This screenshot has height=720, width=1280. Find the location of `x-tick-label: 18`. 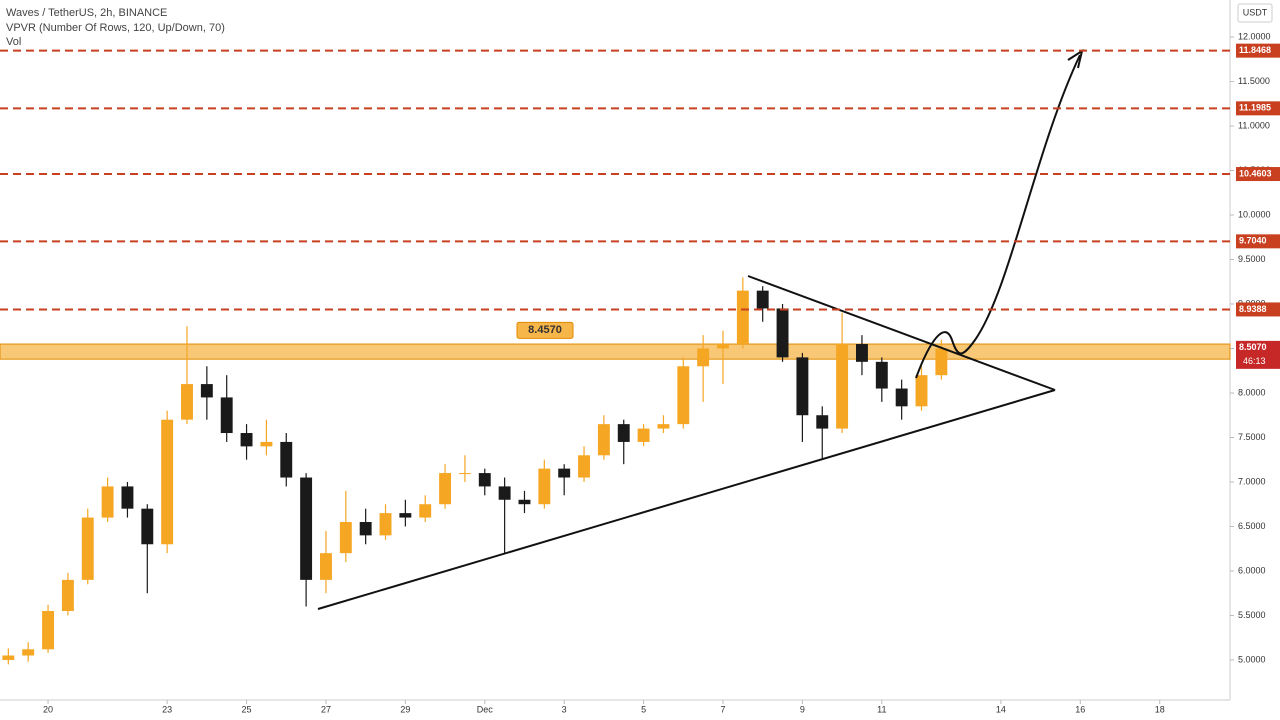

x-tick-label: 18 is located at coordinates (1160, 709).